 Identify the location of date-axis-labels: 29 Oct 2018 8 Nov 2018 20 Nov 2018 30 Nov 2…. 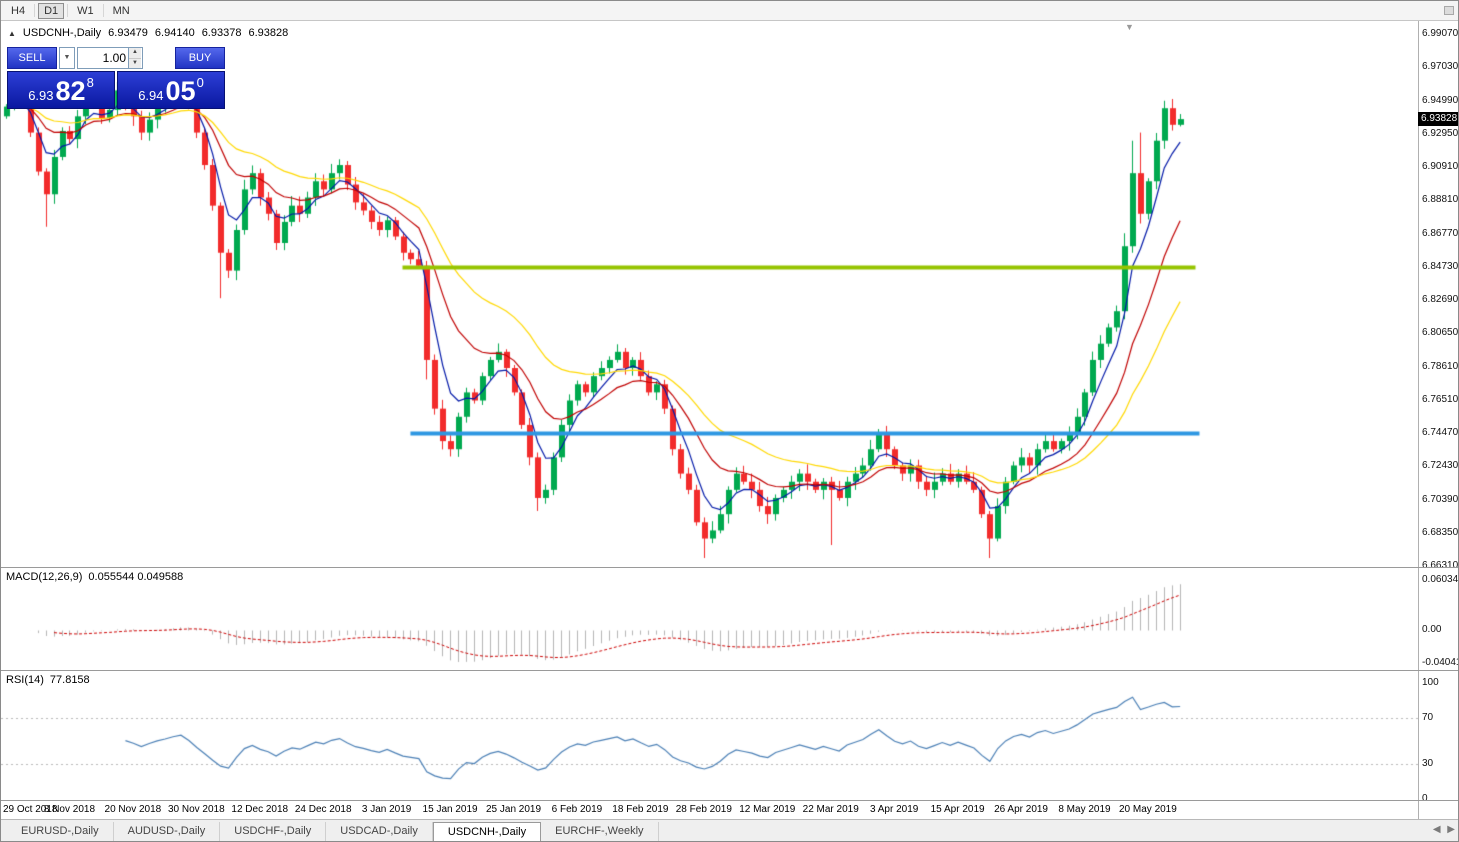
(709, 810).